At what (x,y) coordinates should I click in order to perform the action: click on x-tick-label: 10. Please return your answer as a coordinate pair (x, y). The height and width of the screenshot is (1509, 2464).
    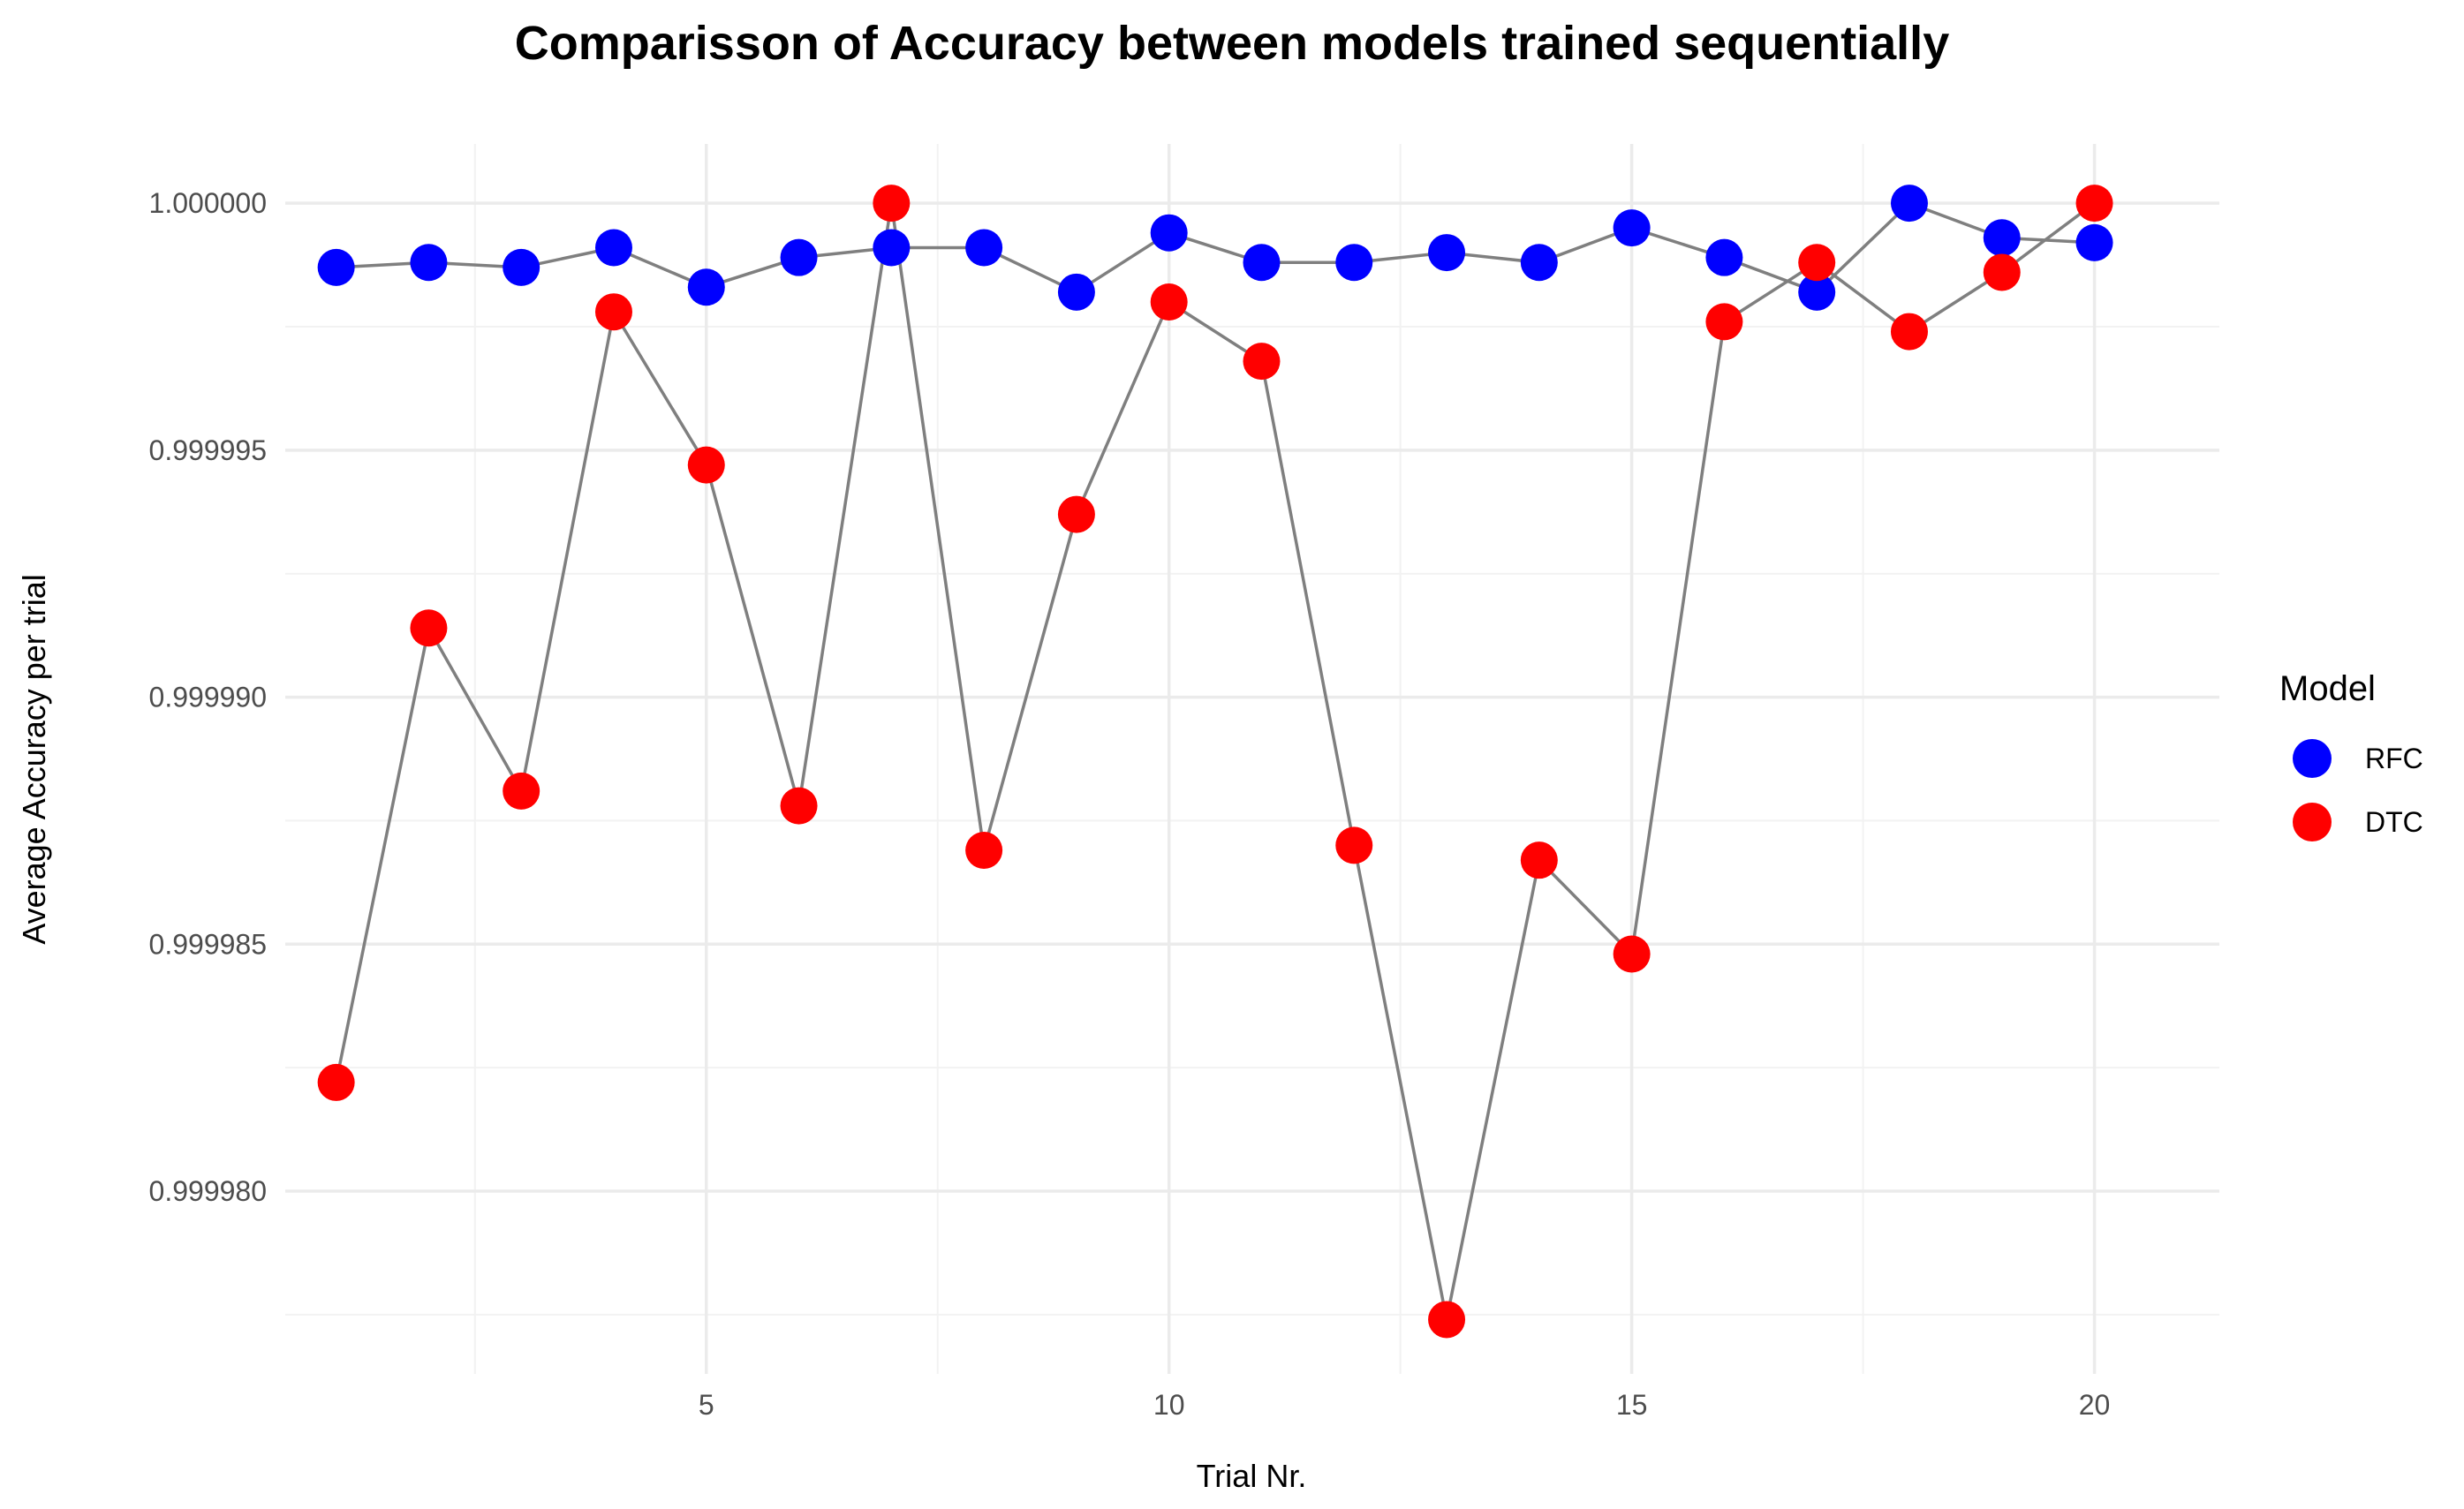
    Looking at the image, I should click on (1169, 1405).